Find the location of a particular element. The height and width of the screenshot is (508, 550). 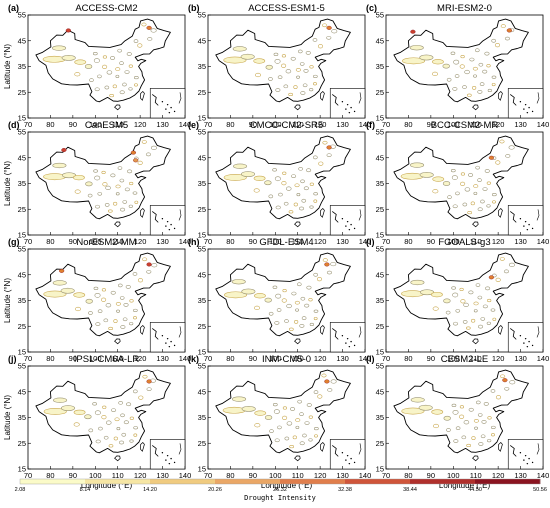

colorbar-tick-label: 14.20 is located at coordinates (150, 490).